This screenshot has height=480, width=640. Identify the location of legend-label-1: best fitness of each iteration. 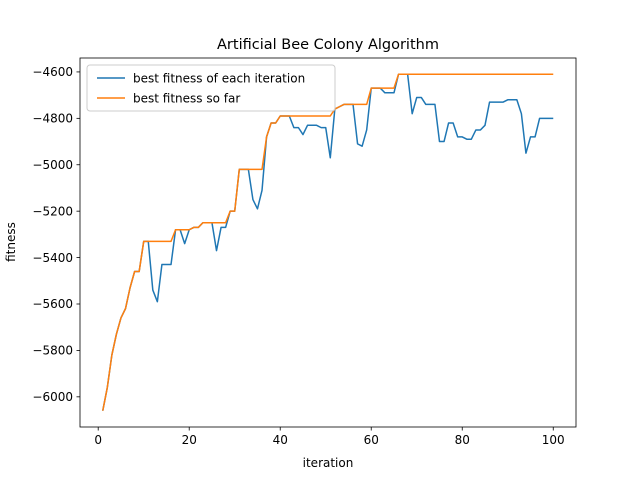
(219, 78).